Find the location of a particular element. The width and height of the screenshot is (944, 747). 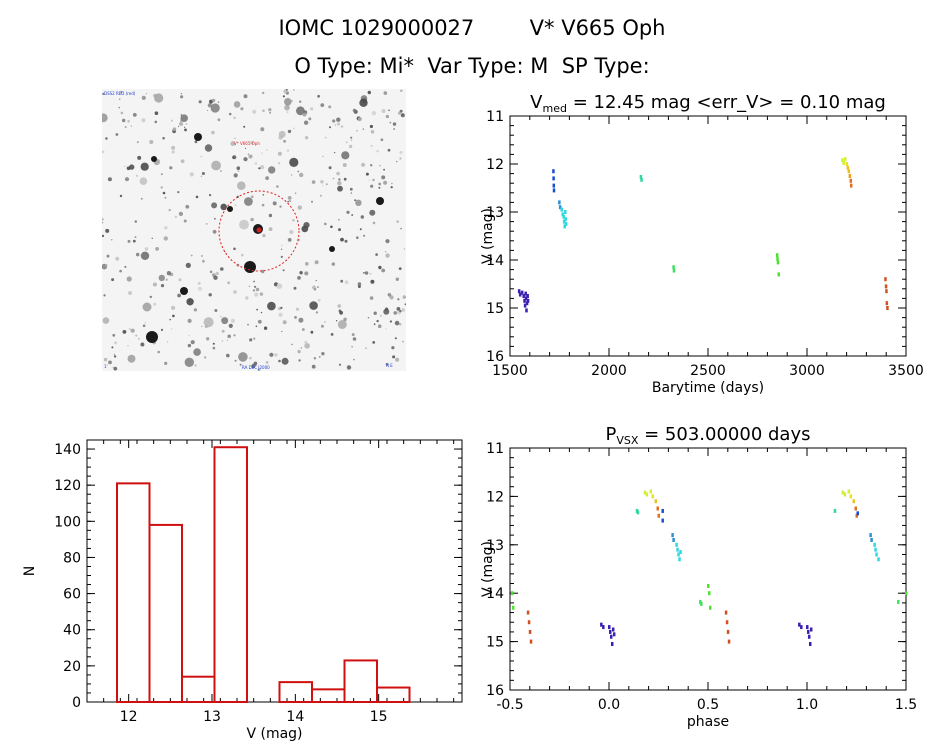

y-tick-label: 100 is located at coordinates (67, 522).